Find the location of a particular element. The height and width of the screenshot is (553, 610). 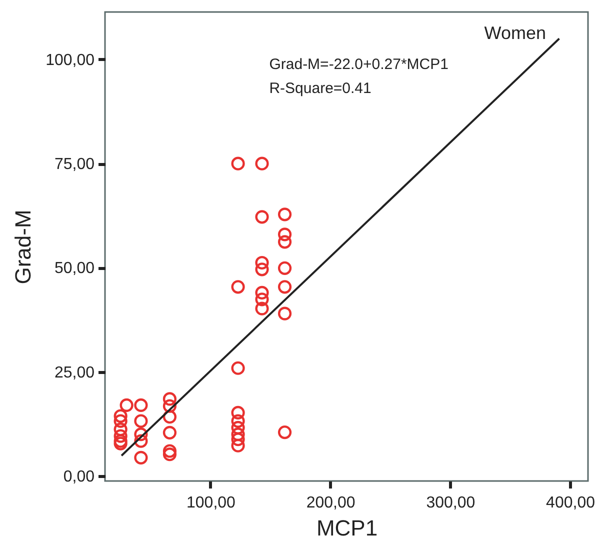

y-tick-label: 50,00 is located at coordinates (74, 269).